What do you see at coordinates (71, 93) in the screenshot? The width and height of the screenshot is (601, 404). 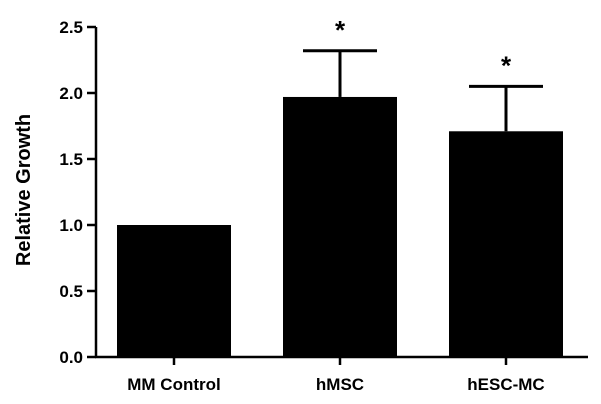 I see `y-tick-label-5: 2.0` at bounding box center [71, 93].